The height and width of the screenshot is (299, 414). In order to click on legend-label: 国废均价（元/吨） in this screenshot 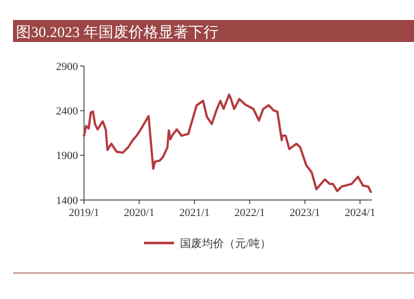, I will do `click(226, 243)`.